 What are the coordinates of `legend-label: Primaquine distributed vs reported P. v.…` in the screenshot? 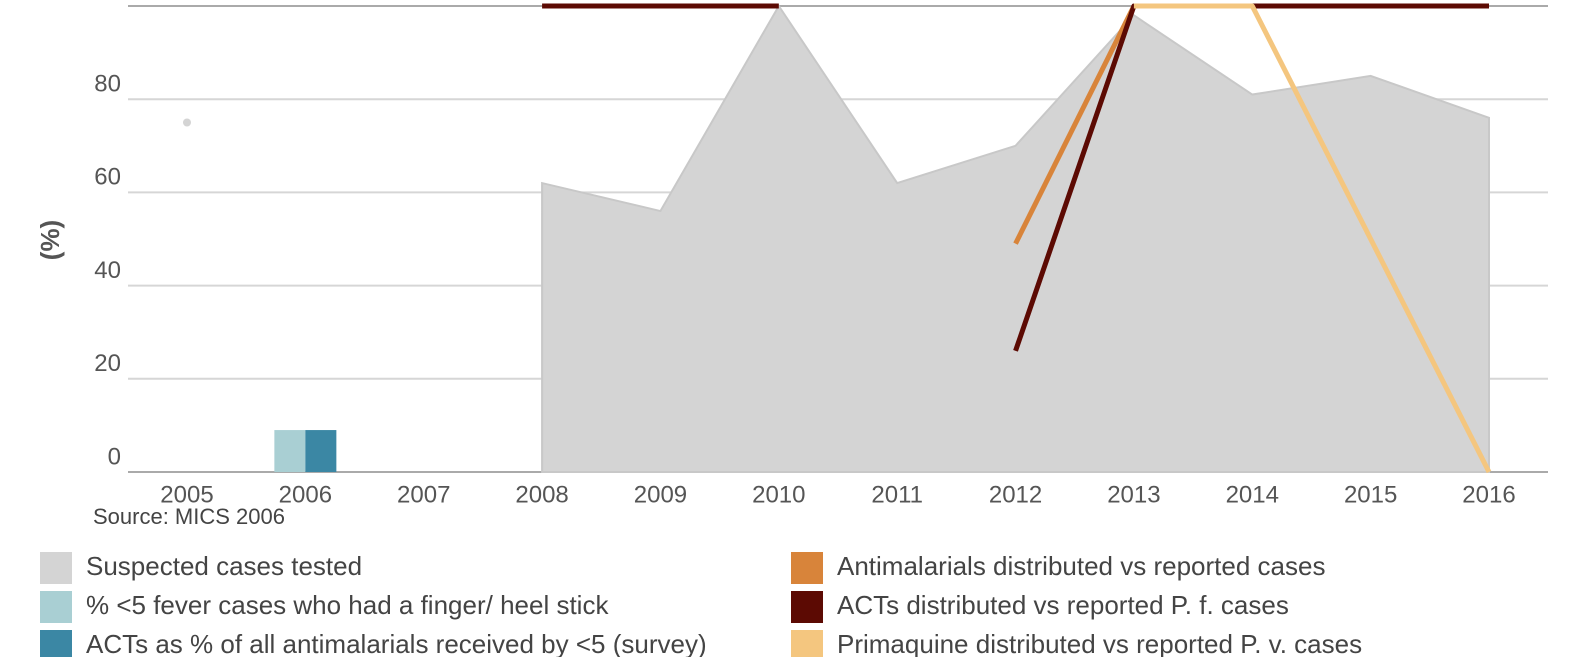 It's located at (1099, 643).